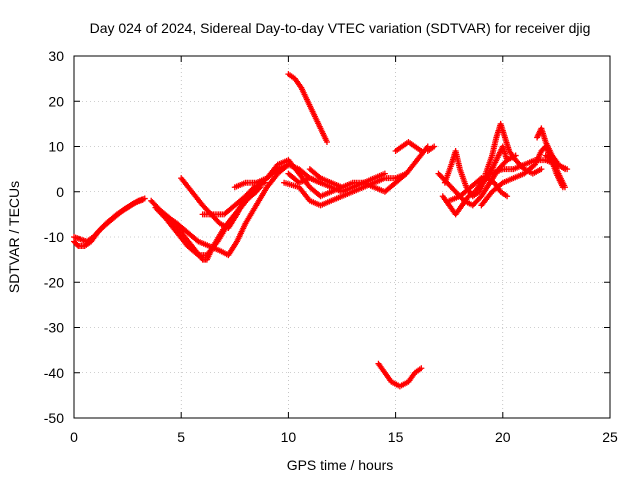  Describe the element at coordinates (54, 418) in the screenshot. I see `y-tick-label: -50` at that location.